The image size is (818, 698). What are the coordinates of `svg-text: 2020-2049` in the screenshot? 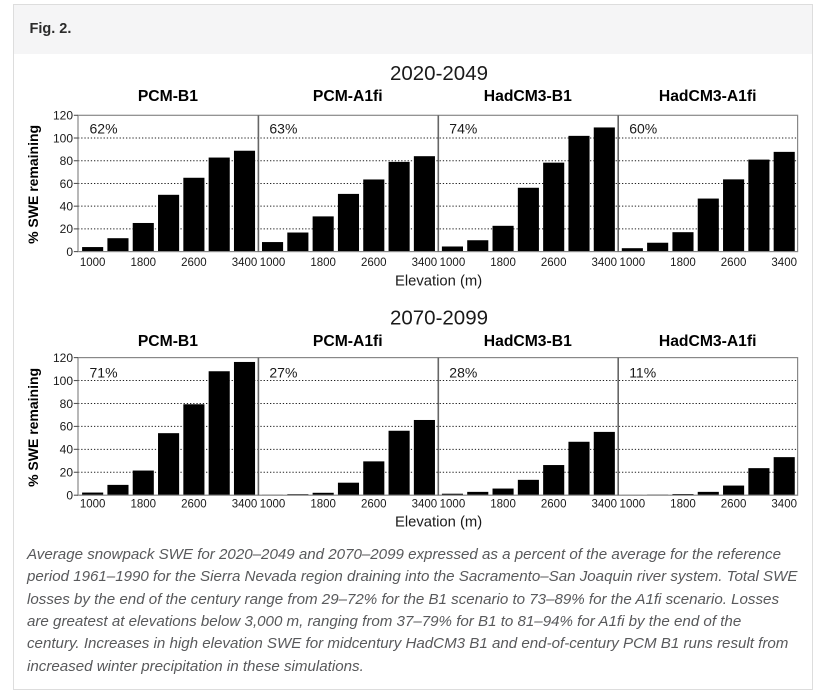 It's located at (439, 73).